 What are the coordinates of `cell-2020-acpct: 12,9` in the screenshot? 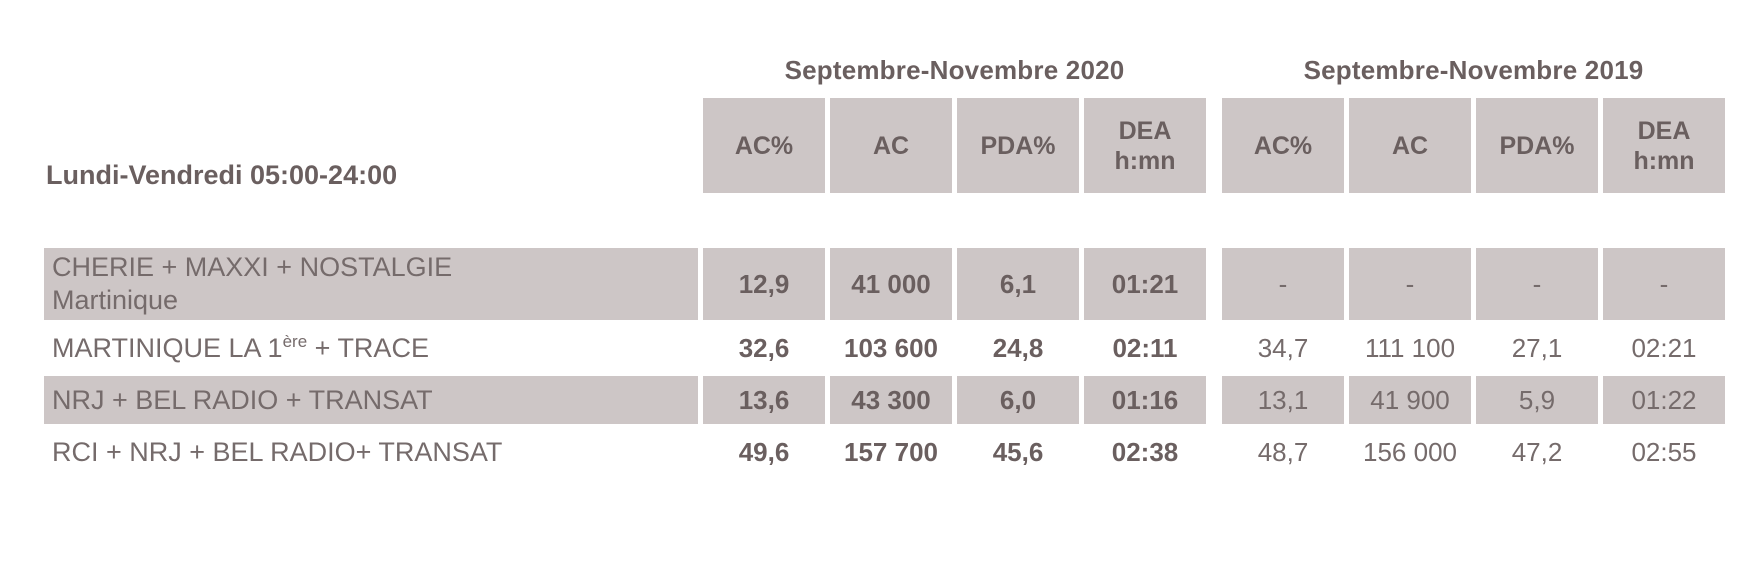 It's located at (764, 284).